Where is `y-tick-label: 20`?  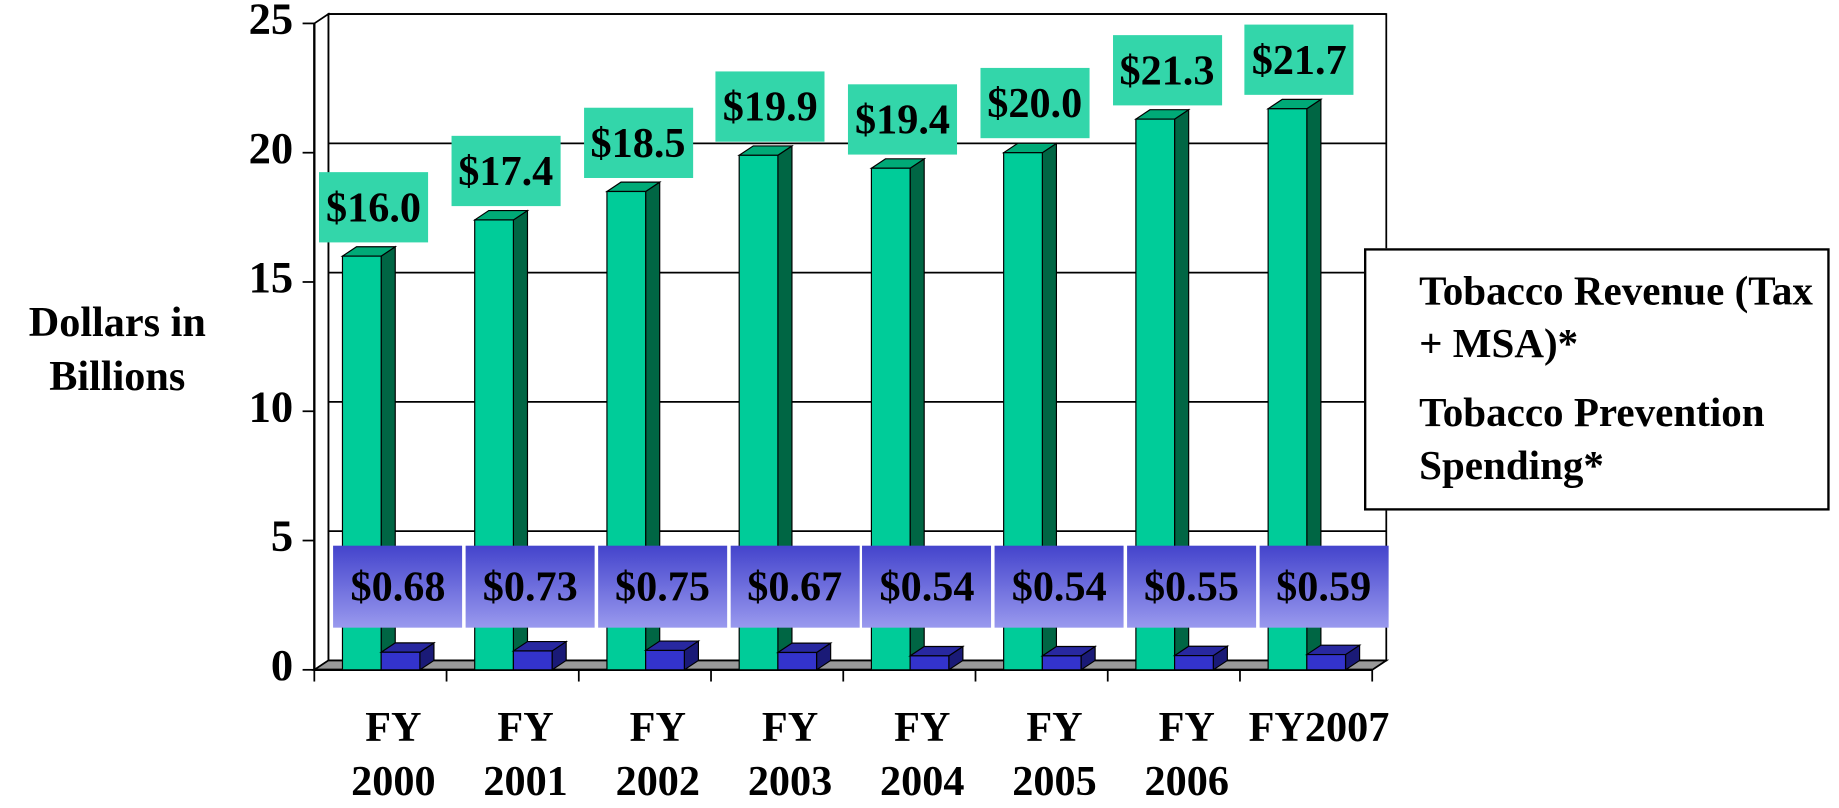
y-tick-label: 20 is located at coordinates (271, 148).